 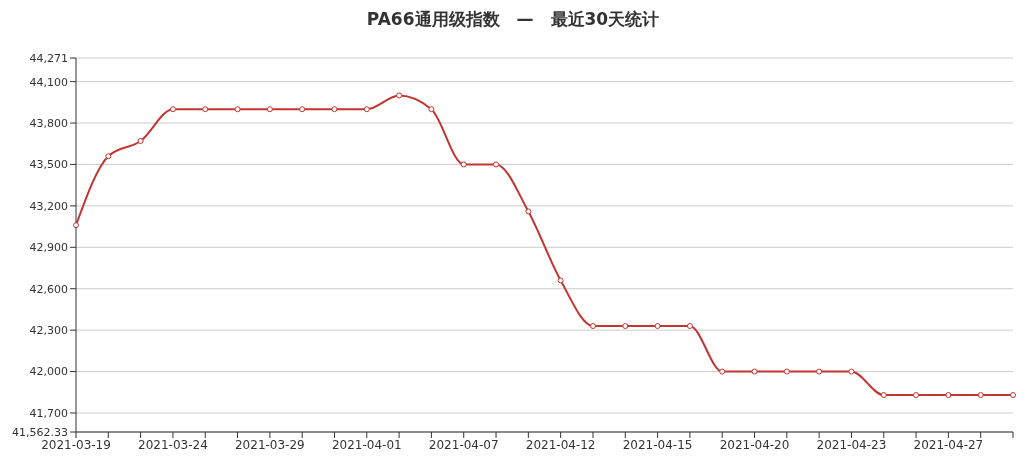 I want to click on y-tick-label: 43,500, so click(x=48, y=165).